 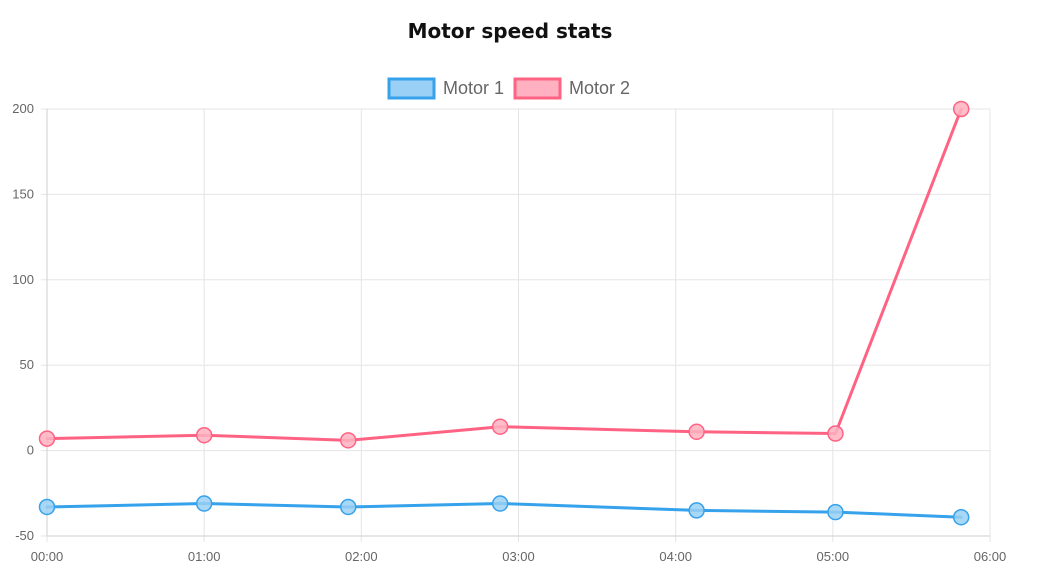 What do you see at coordinates (204, 556) in the screenshot?
I see `x-tick-label: 01:00` at bounding box center [204, 556].